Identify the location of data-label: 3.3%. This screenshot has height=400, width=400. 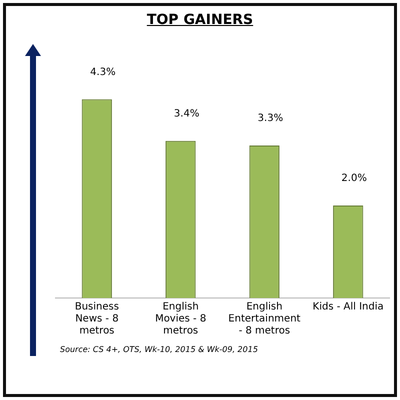
(271, 118).